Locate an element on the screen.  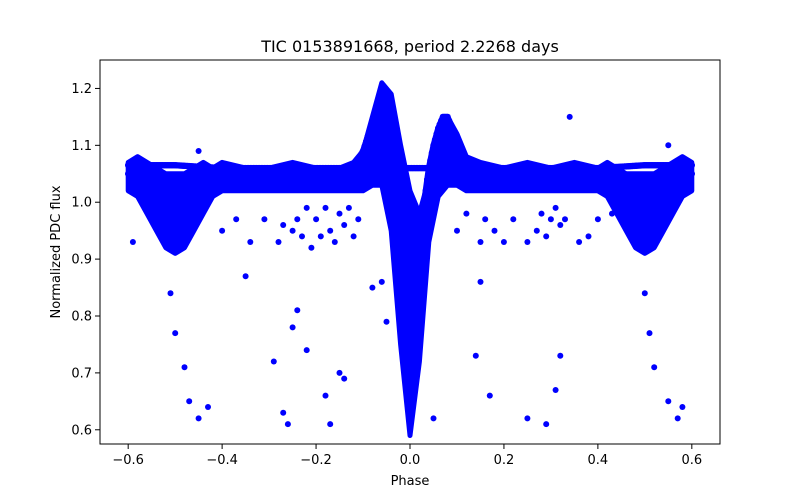
y-tick-label: 0.9 is located at coordinates (81, 260).